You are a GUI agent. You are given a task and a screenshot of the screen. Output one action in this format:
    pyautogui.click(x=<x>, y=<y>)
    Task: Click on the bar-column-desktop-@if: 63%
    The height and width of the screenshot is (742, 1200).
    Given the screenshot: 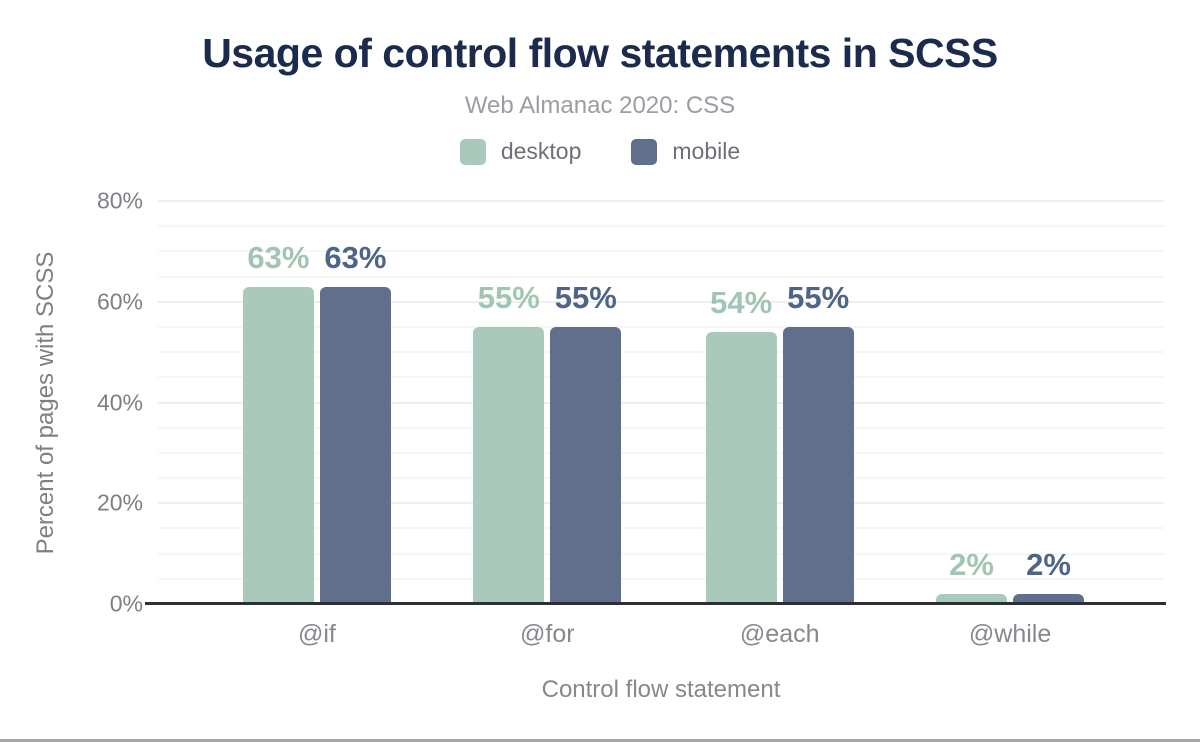 What is the action you would take?
    pyautogui.click(x=278, y=421)
    